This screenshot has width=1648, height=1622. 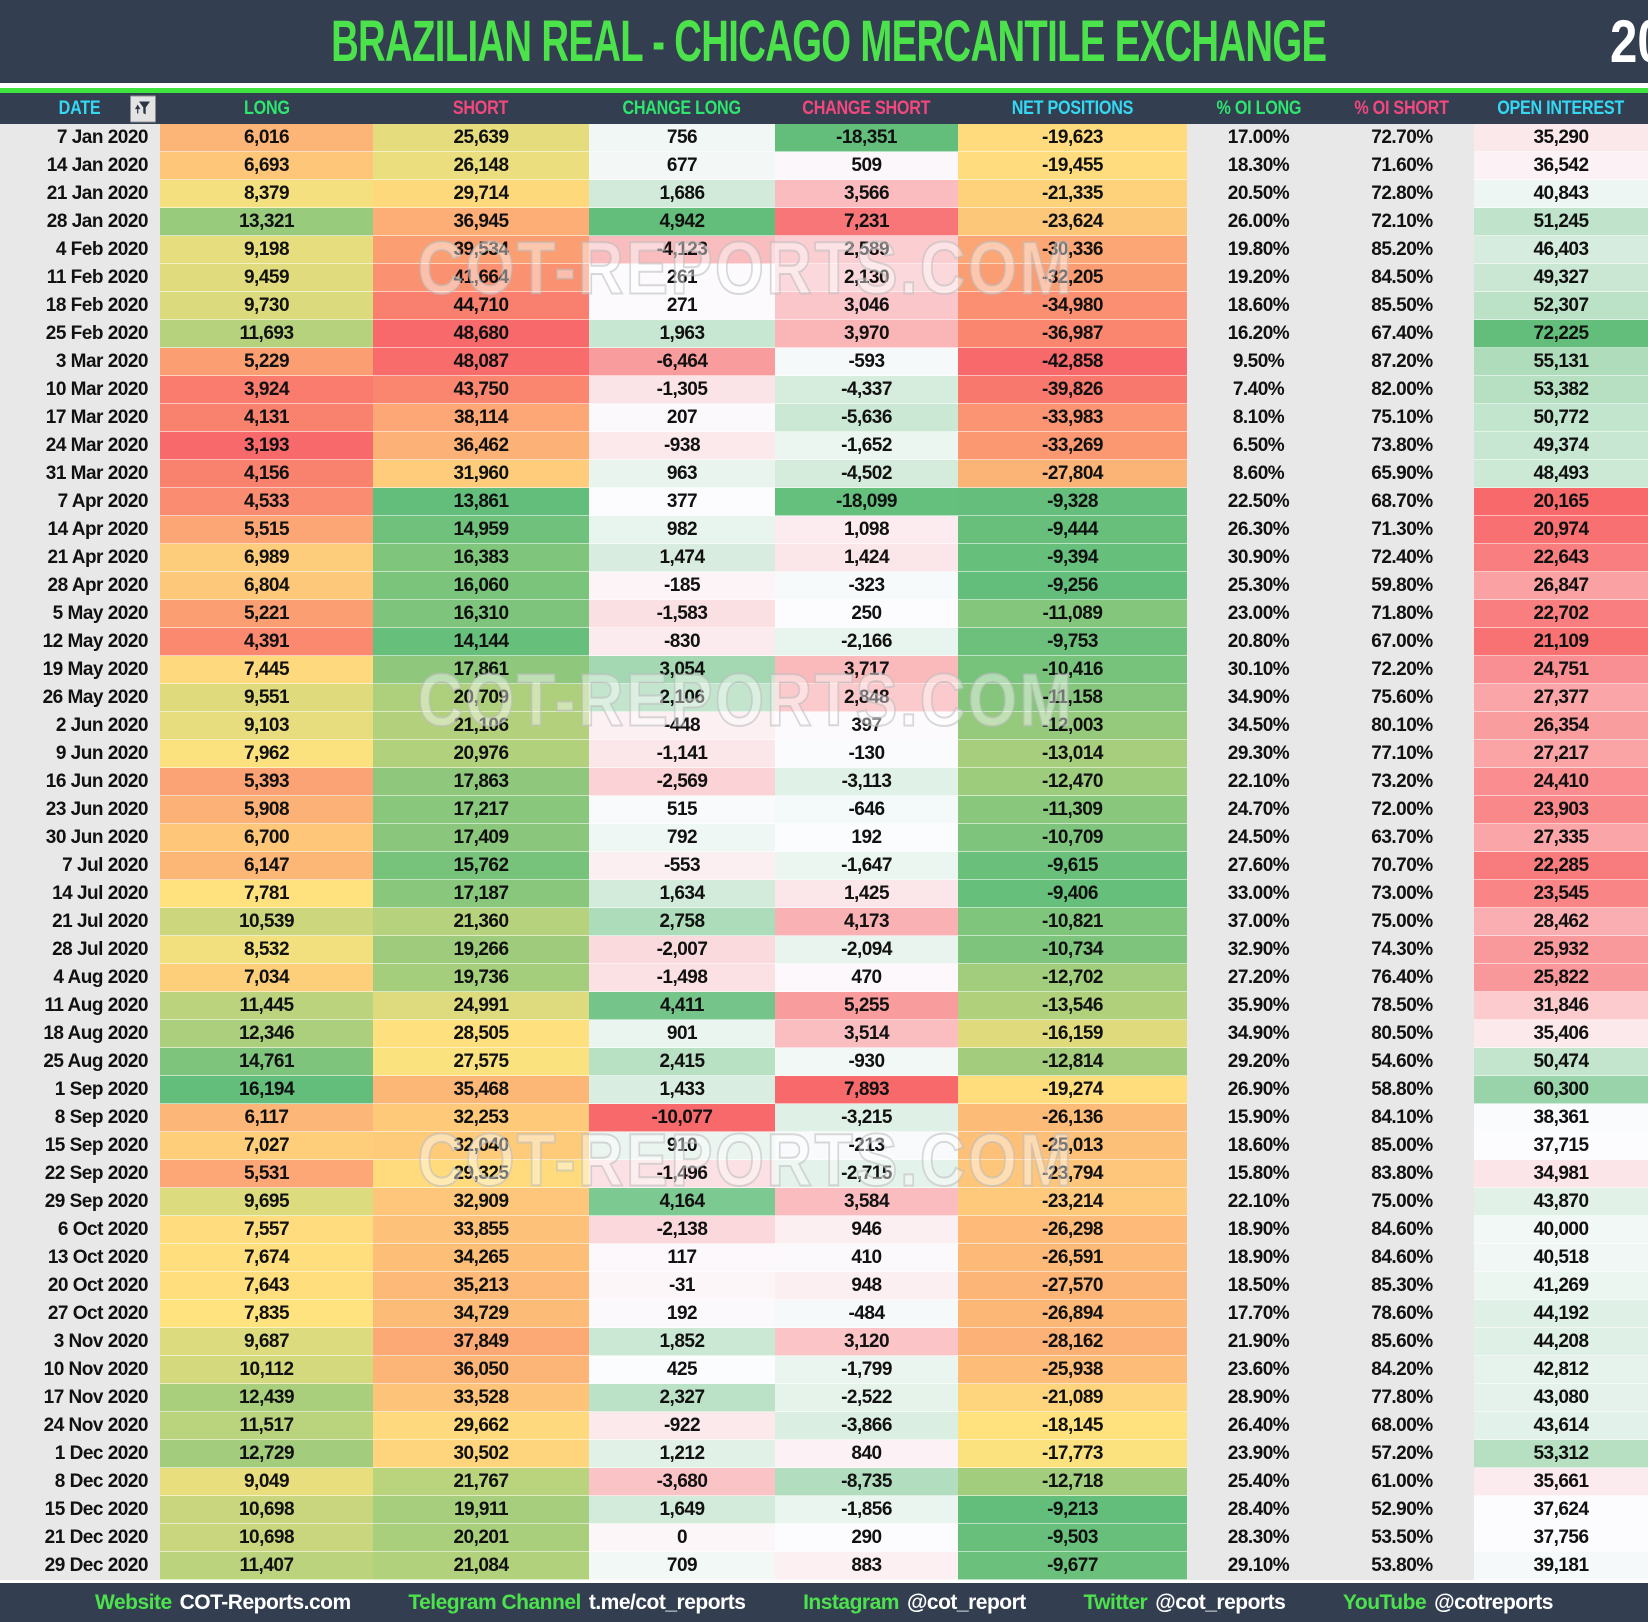 What do you see at coordinates (577, 1602) in the screenshot?
I see `footer-item-telegram-channel: Telegram Channel t.me/cot_reports` at bounding box center [577, 1602].